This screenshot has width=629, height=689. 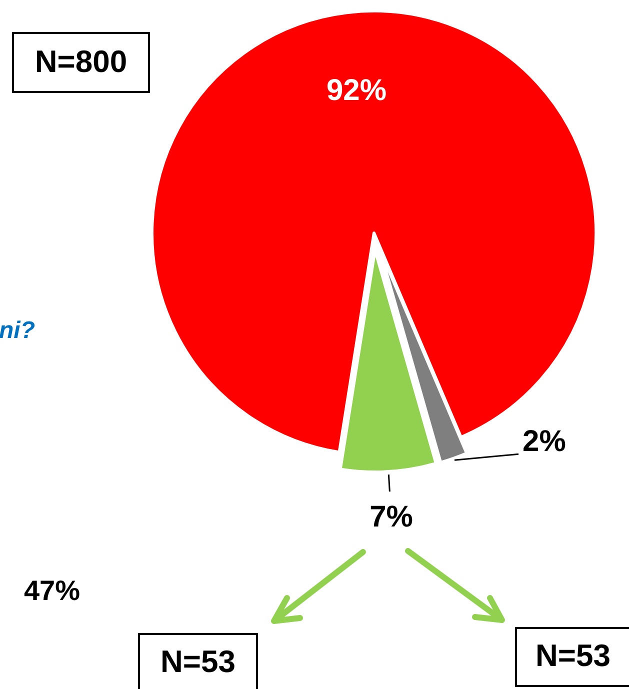 What do you see at coordinates (356, 91) in the screenshot?
I see `data-label: 92%` at bounding box center [356, 91].